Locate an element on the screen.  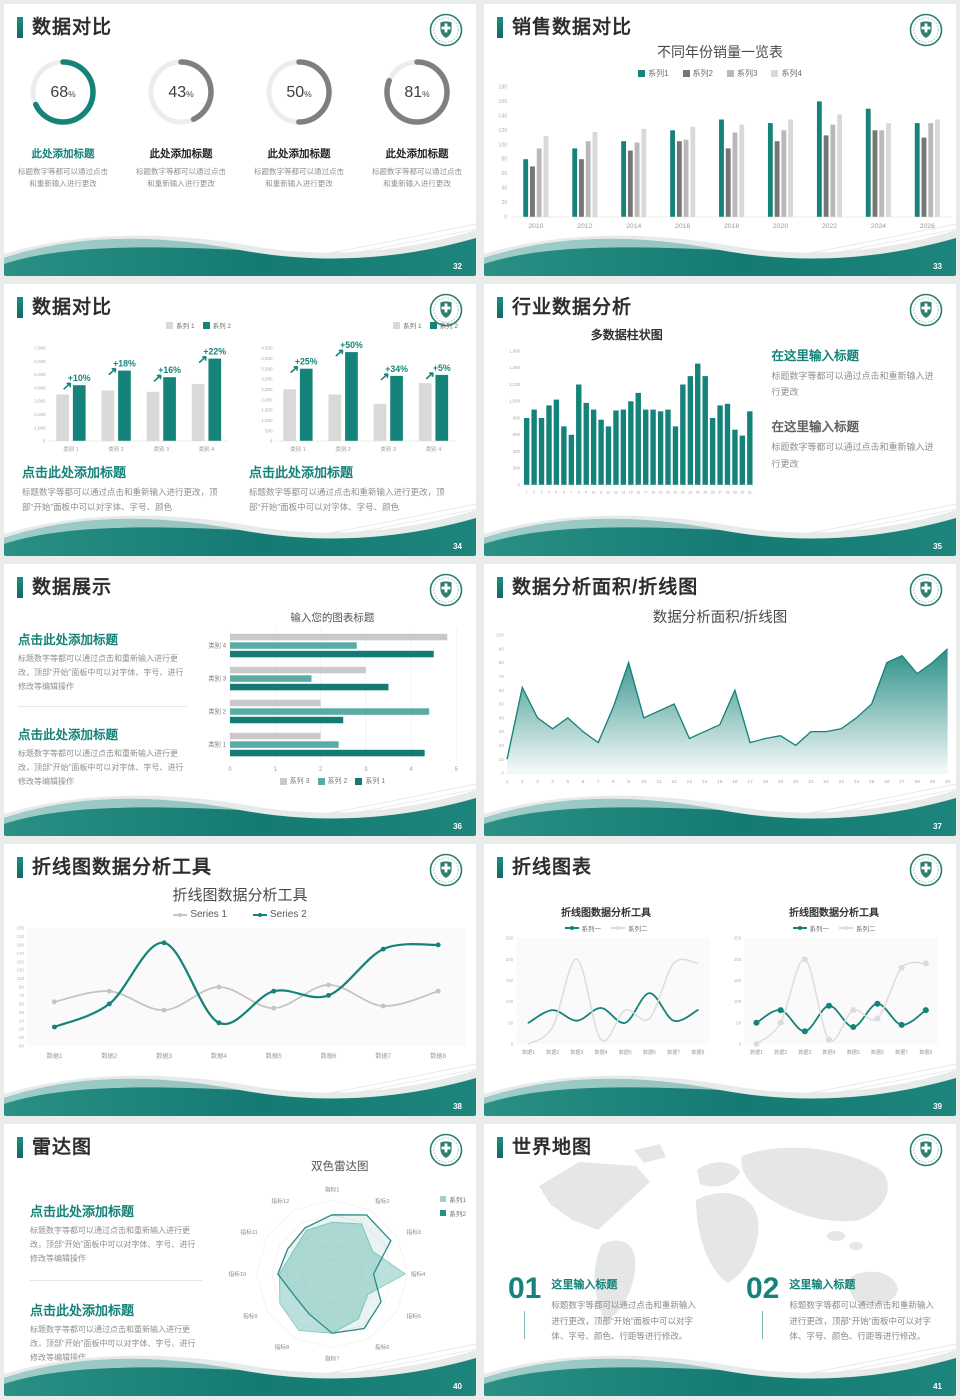
svg-text: 1,600 is located at coordinates (515, 350).